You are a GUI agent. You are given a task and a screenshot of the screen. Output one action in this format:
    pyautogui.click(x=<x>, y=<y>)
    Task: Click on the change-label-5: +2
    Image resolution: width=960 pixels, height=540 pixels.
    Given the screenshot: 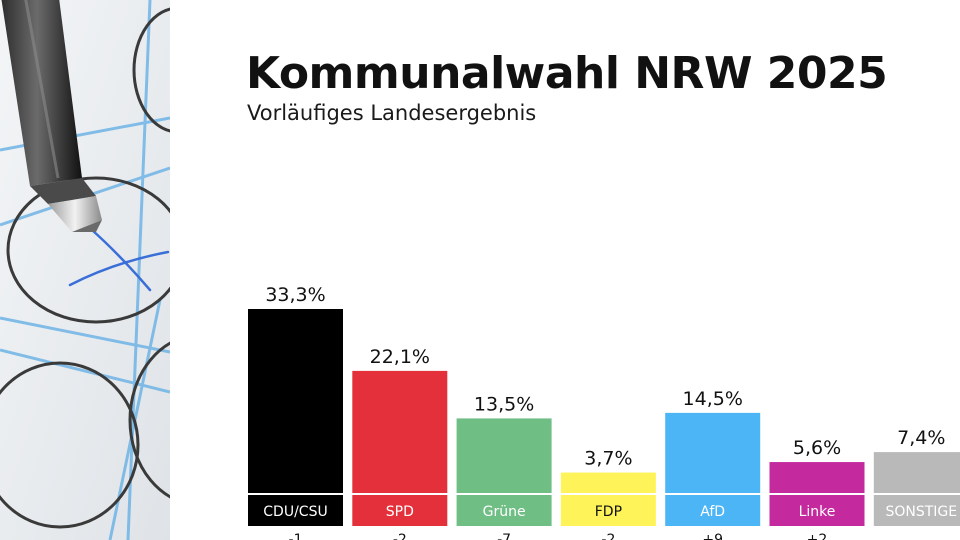 What is the action you would take?
    pyautogui.click(x=817, y=536)
    